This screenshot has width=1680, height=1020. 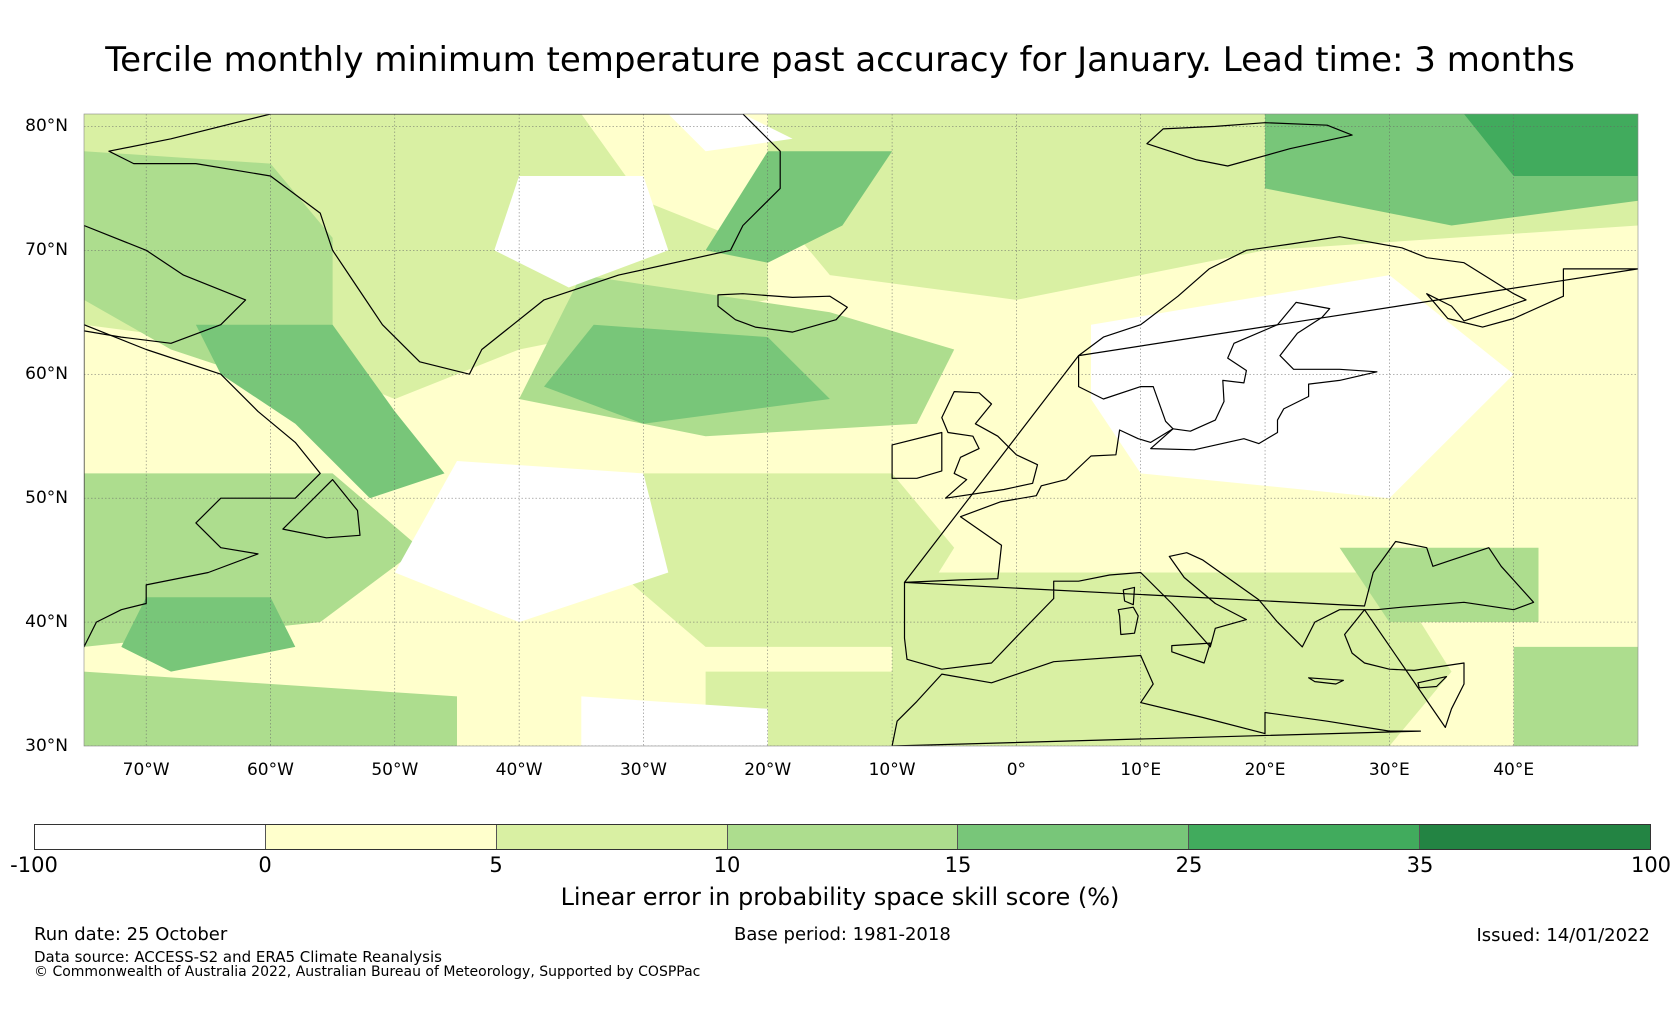 I want to click on colorbar, so click(x=842, y=837).